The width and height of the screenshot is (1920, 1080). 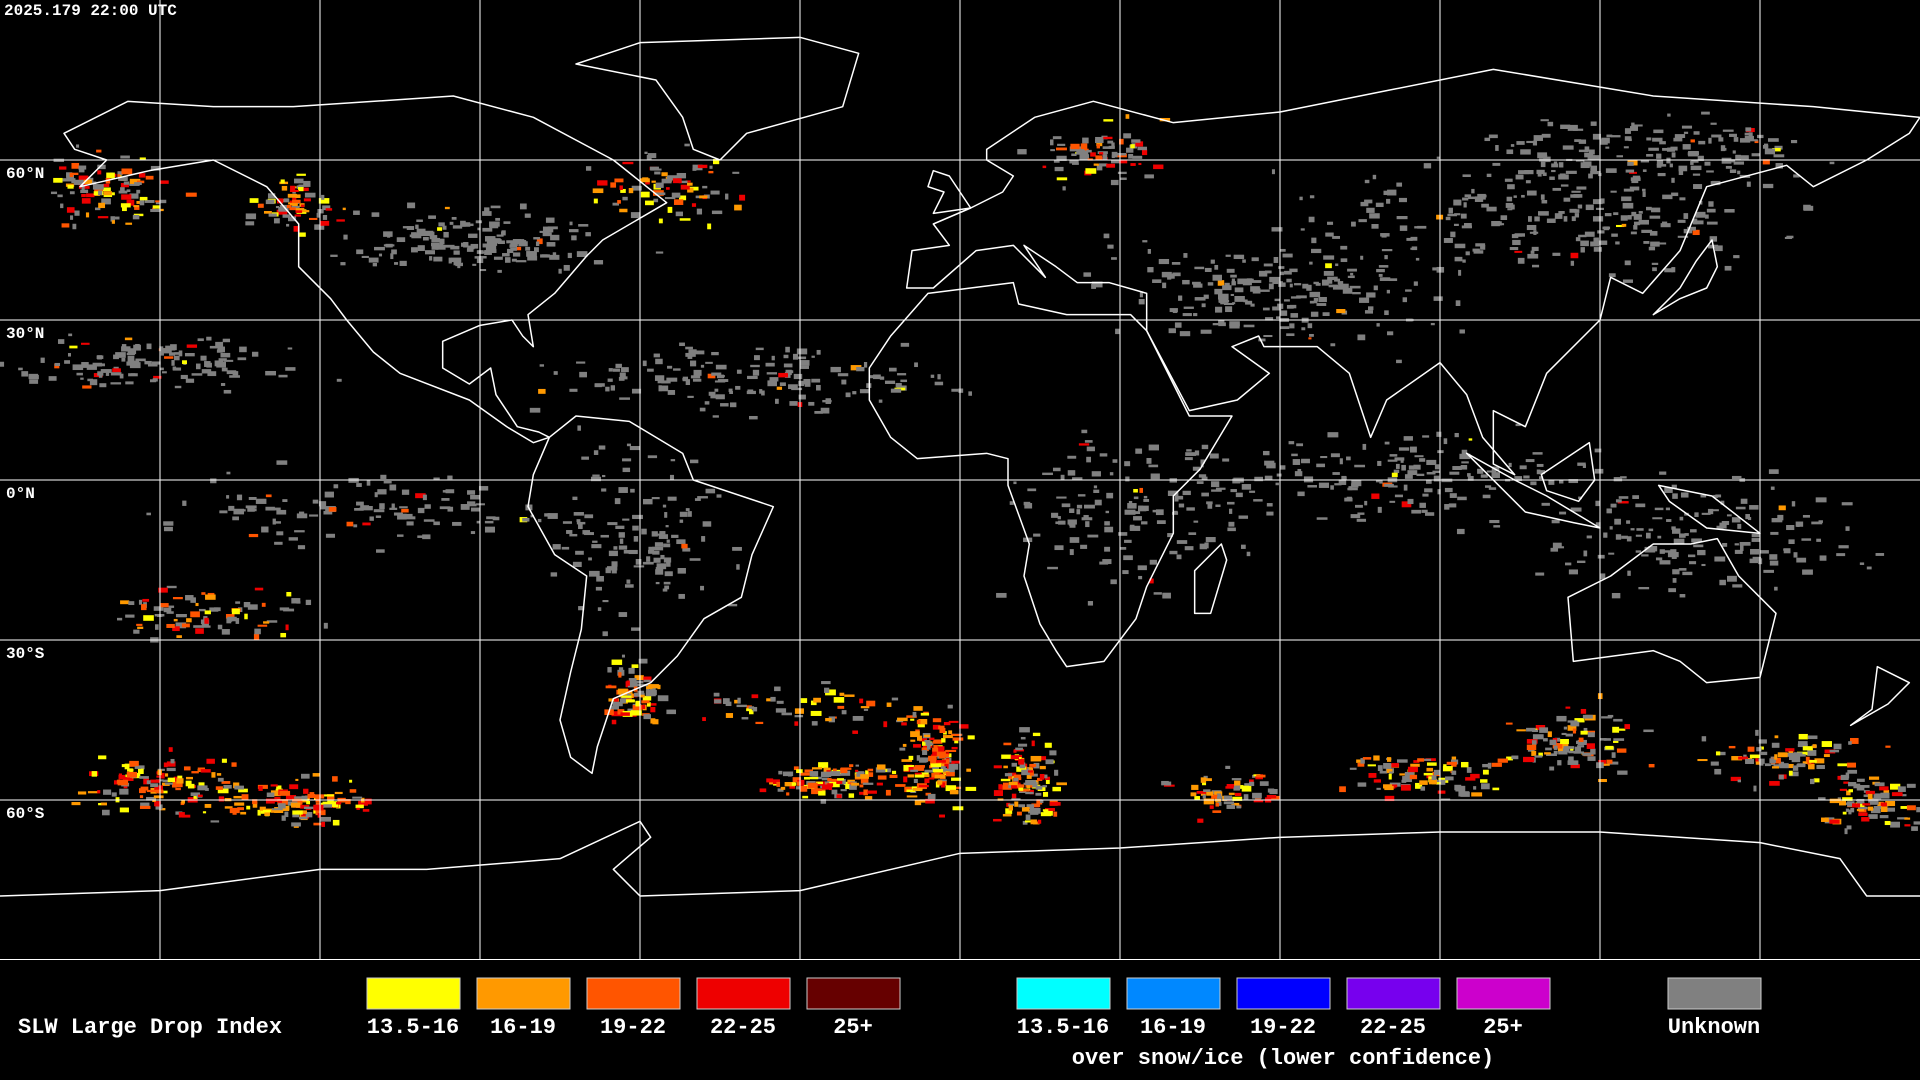 What do you see at coordinates (1672, 611) in the screenshot?
I see `australia` at bounding box center [1672, 611].